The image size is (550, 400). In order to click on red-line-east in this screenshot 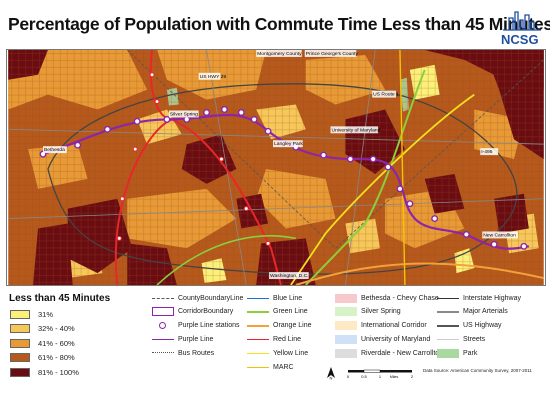, I will do `click(226, 201)`.